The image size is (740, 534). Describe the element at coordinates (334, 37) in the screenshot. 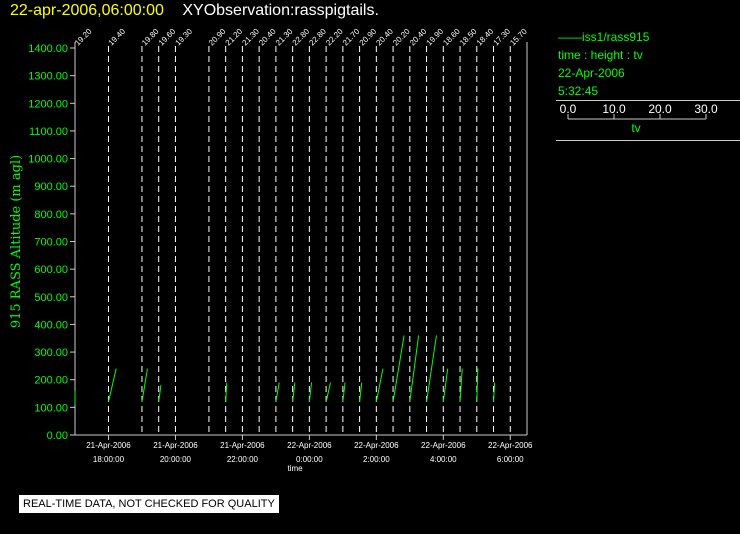

I see `profile-label: 22.20` at that location.